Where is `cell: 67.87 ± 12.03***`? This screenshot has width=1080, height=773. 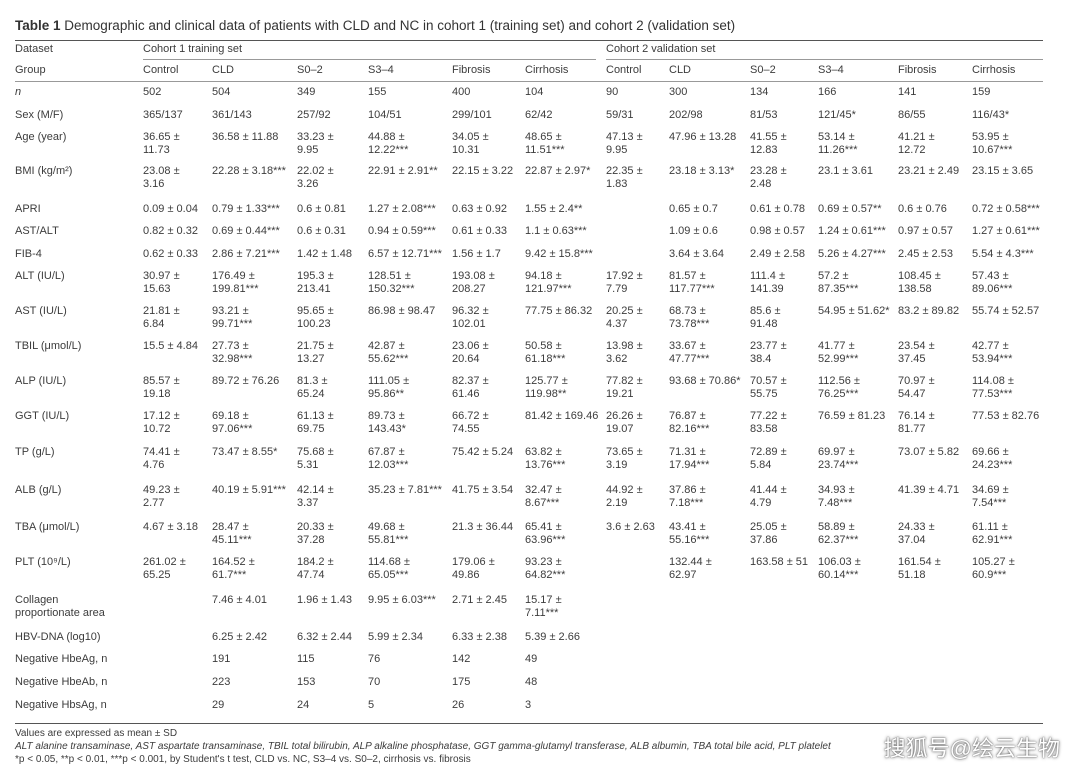 cell: 67.87 ± 12.03*** is located at coordinates (388, 458).